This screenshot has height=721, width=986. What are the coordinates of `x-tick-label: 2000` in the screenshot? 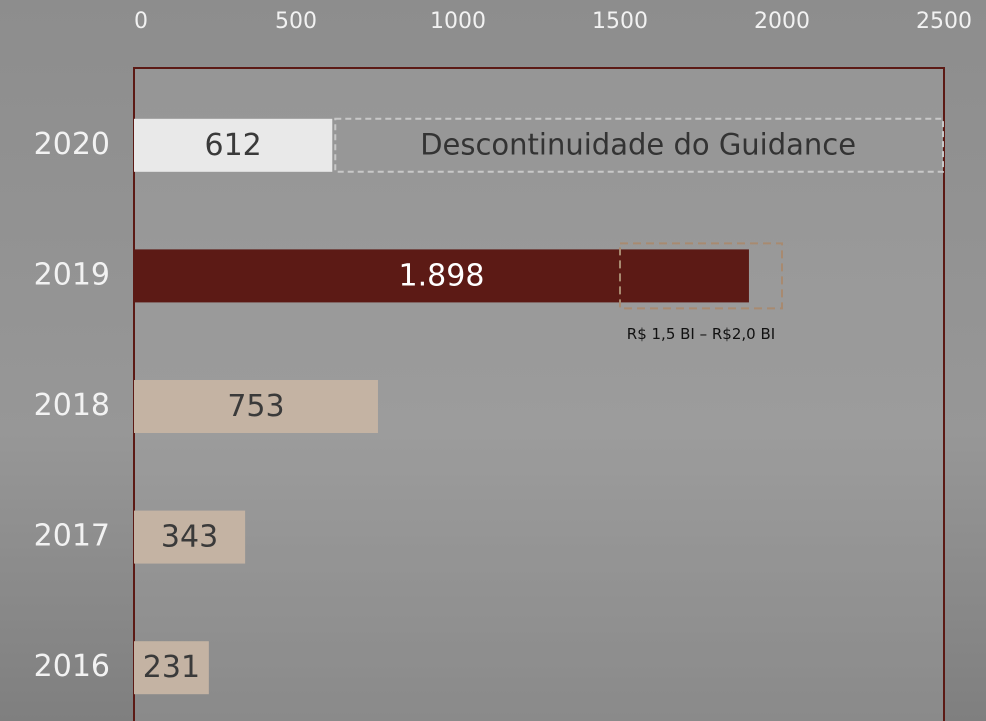 It's located at (782, 21).